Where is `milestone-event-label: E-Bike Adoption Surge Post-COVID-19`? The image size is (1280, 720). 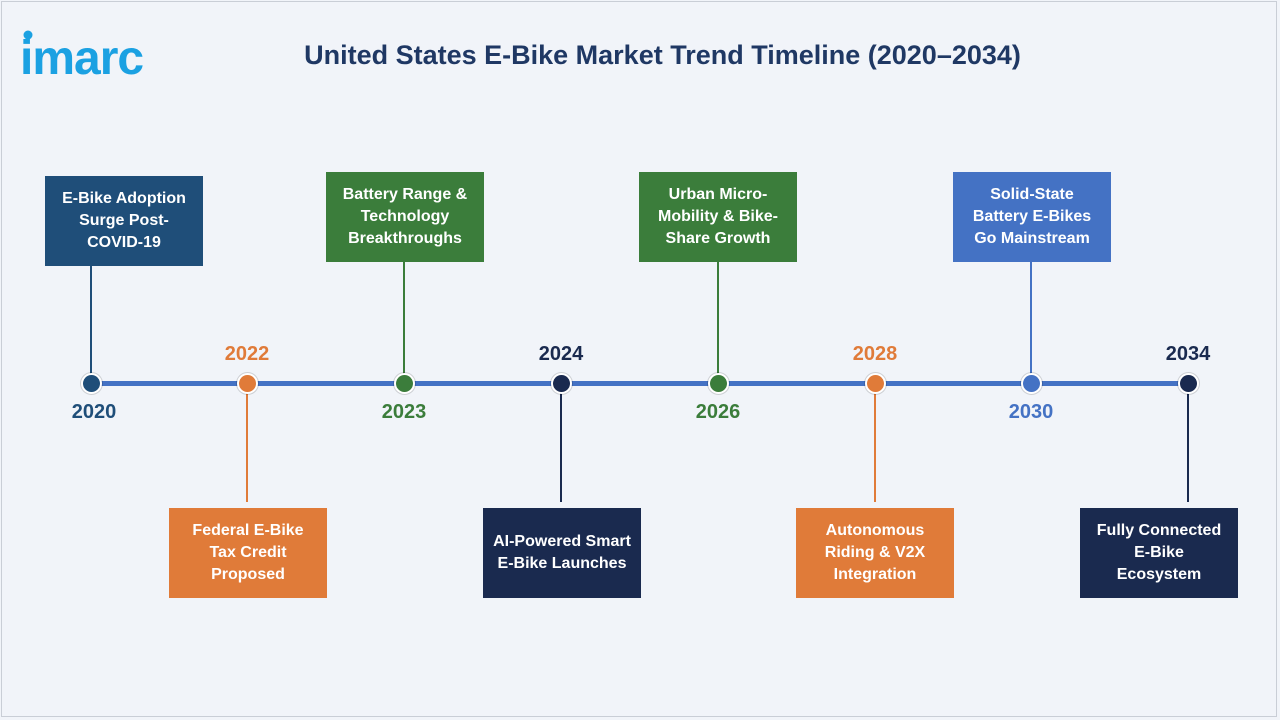 milestone-event-label: E-Bike Adoption Surge Post-COVID-19 is located at coordinates (124, 220).